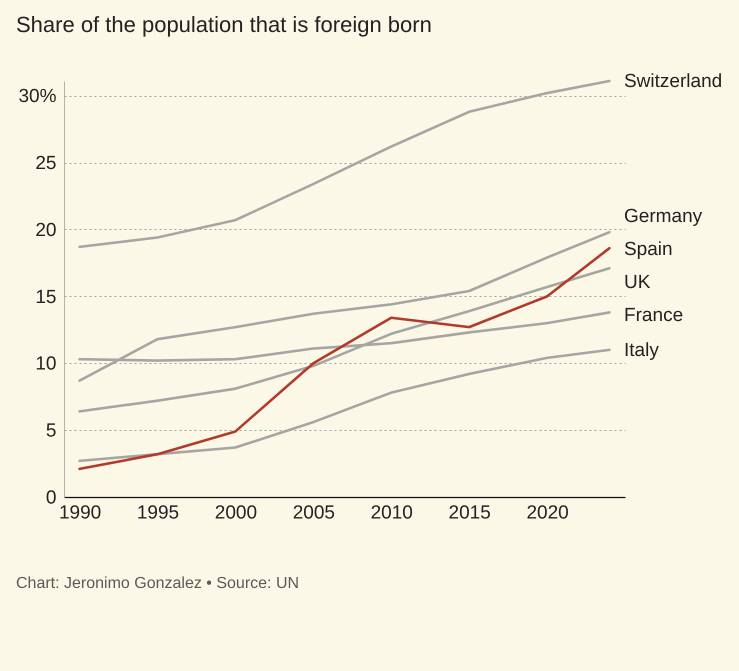 The width and height of the screenshot is (739, 671). What do you see at coordinates (663, 216) in the screenshot?
I see `series-label: Germany` at bounding box center [663, 216].